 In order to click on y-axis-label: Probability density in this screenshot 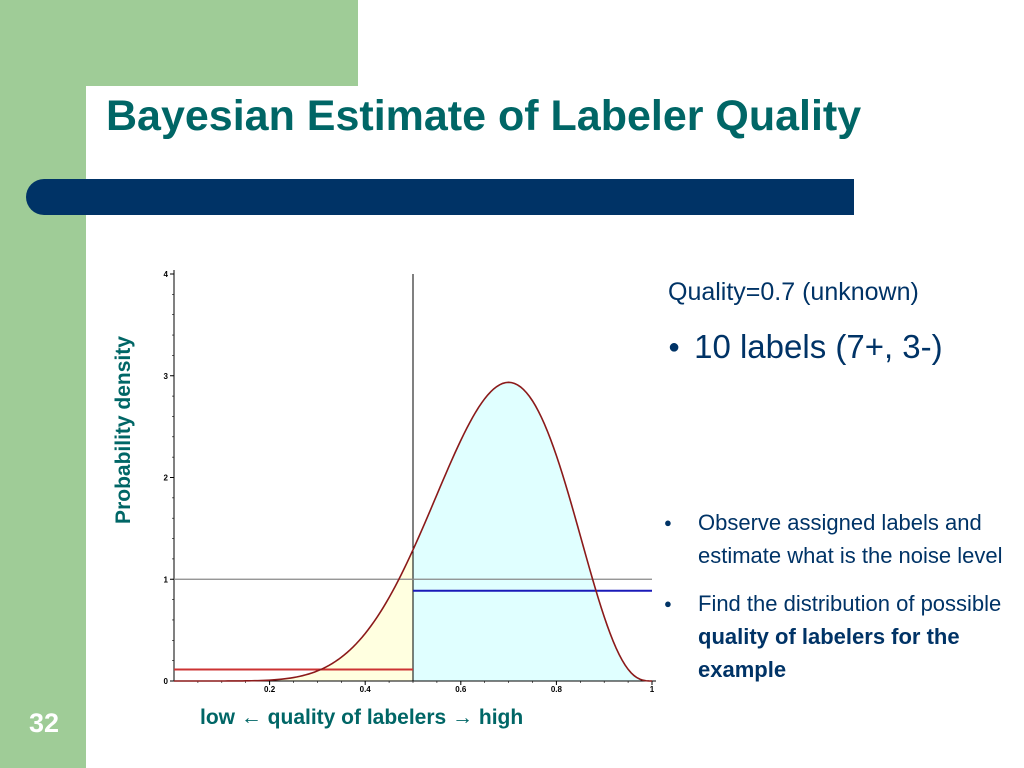, I will do `click(123, 430)`.